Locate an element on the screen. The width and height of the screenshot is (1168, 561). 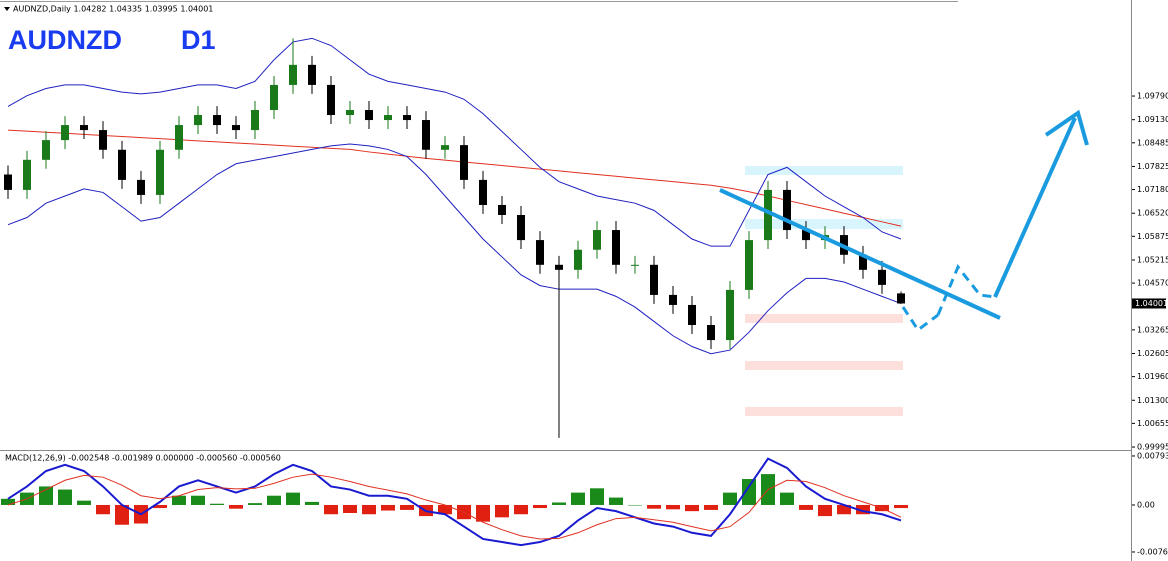
y-tick-label: 1.05875 is located at coordinates (1152, 236).